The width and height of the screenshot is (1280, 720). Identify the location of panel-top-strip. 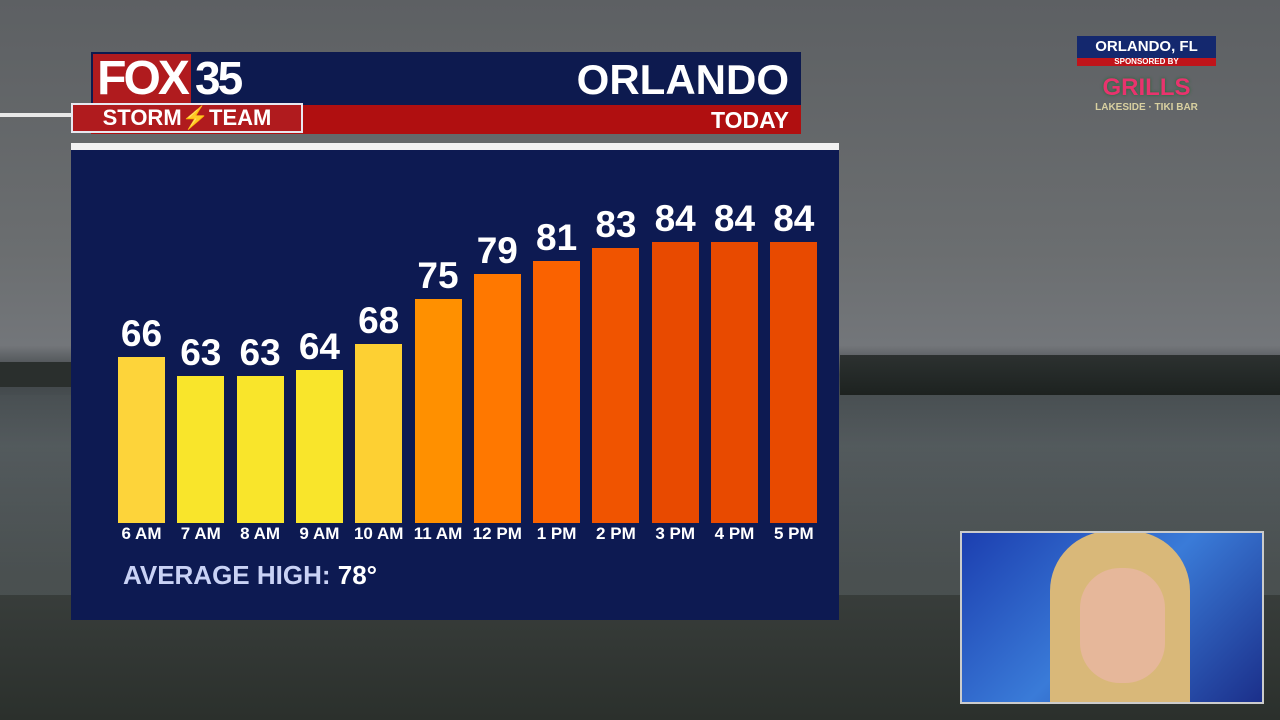
(455, 146).